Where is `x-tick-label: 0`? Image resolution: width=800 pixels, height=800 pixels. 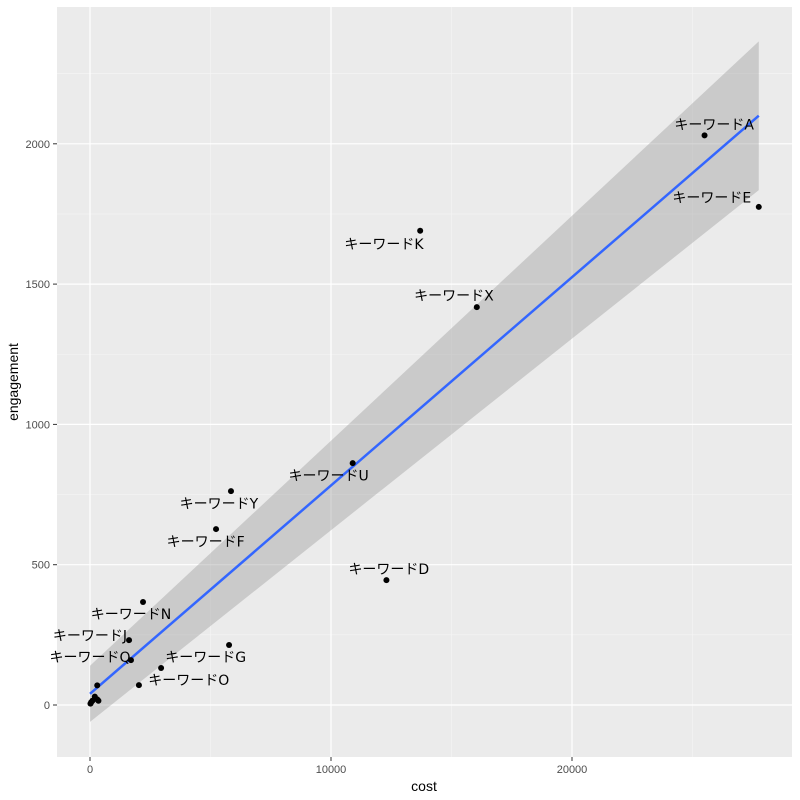 x-tick-label: 0 is located at coordinates (90, 770).